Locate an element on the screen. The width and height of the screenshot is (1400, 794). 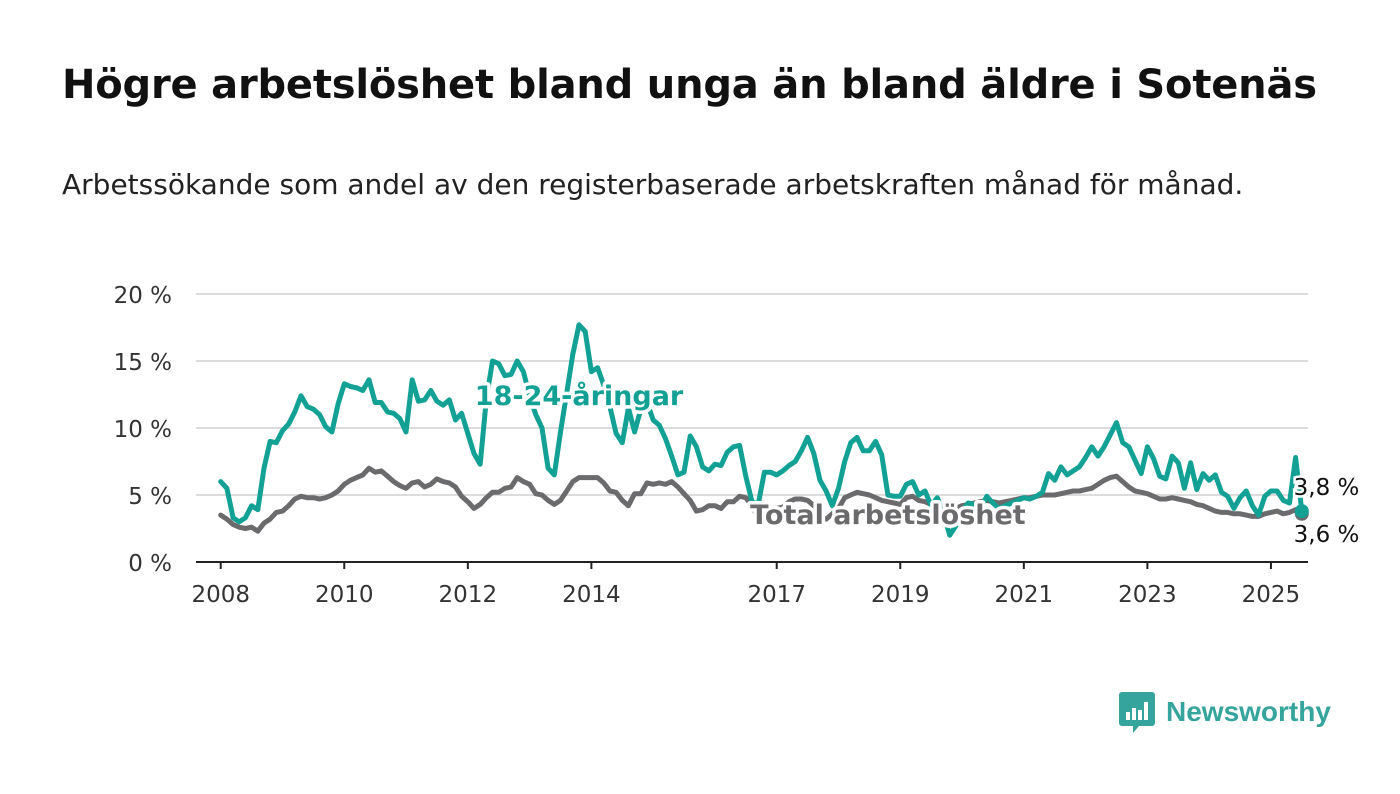
bar-chart-speech-bubble-icon is located at coordinates (1137, 712).